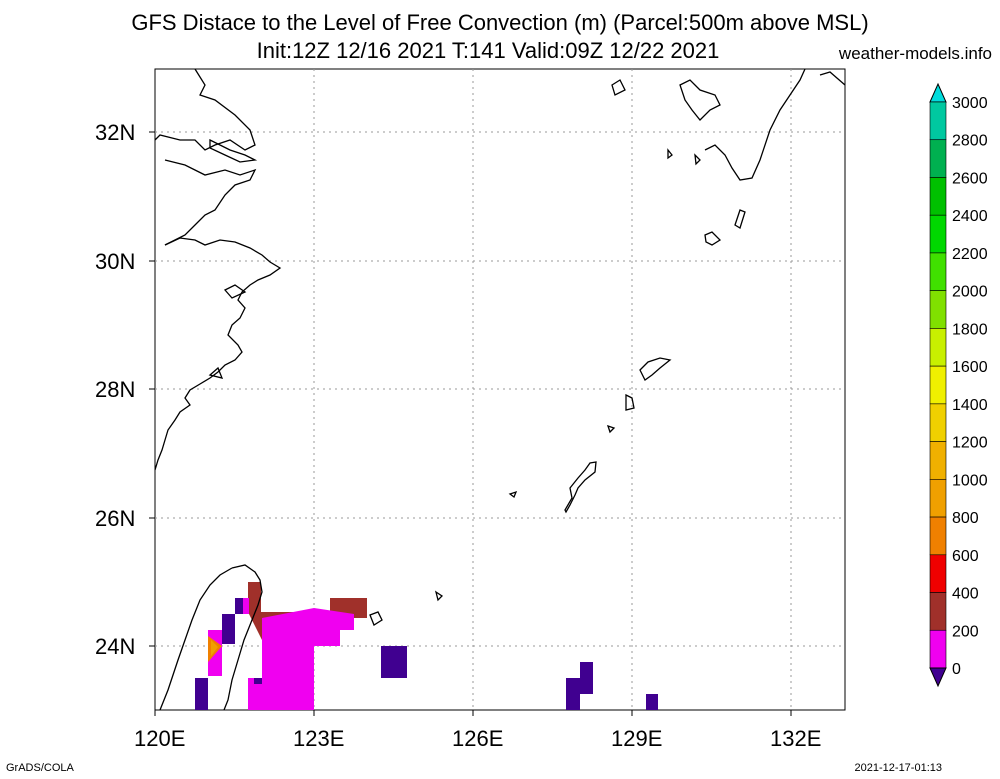  I want to click on colorbar-label: 600, so click(965, 556).